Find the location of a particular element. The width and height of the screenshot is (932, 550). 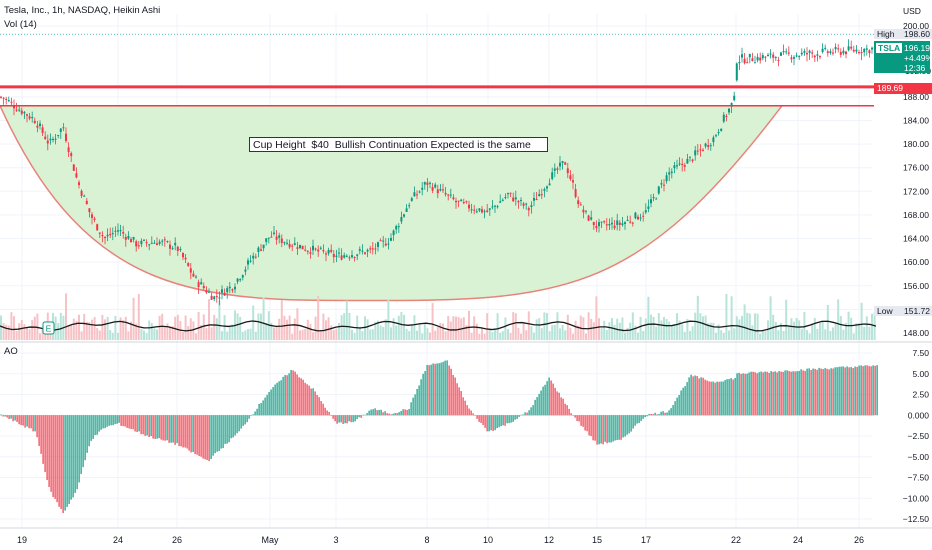

symbol-legend: Tesla, Inc., 1h, NASDAQ, Heikin Ashi is located at coordinates (82, 10).